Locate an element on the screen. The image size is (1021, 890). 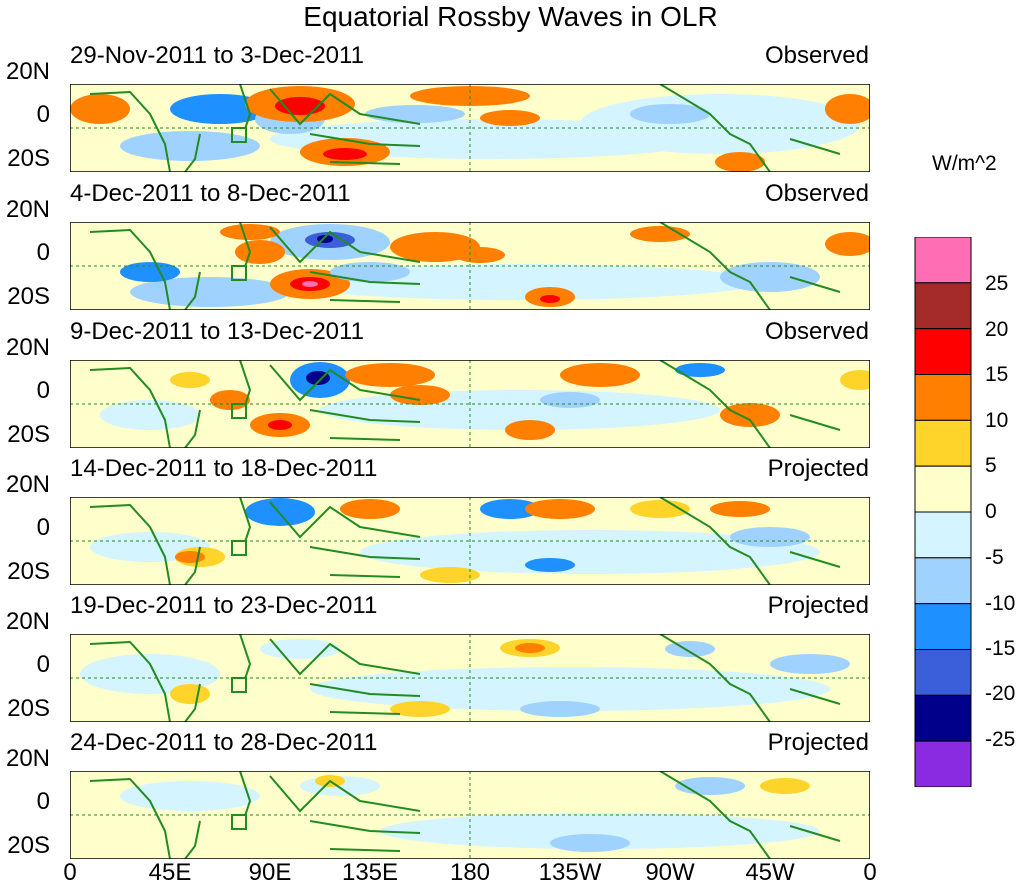
lon-label-45e: 45E is located at coordinates (170, 872).